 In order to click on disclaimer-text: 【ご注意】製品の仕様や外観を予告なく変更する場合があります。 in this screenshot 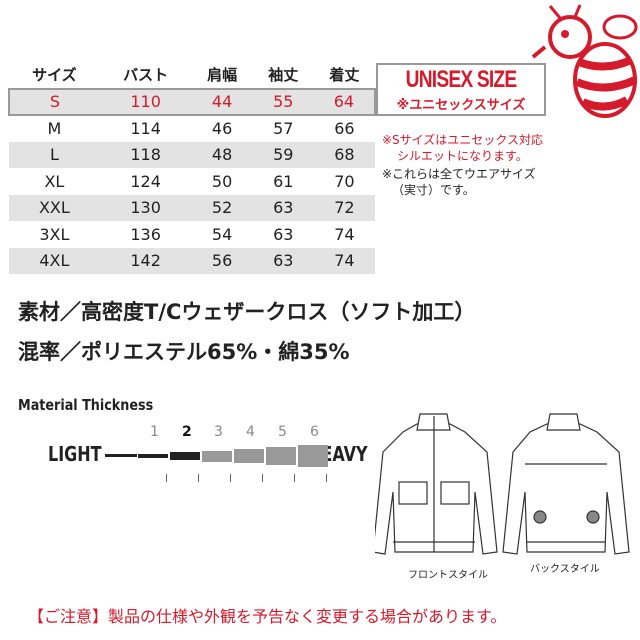, I will do `click(267, 616)`.